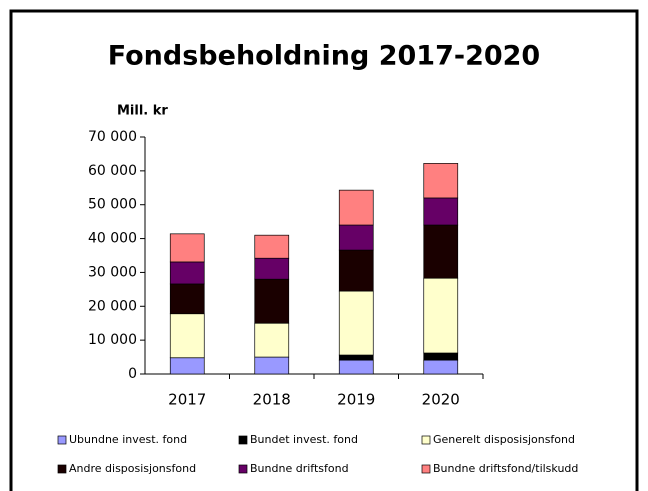 This screenshot has width=648, height=491. What do you see at coordinates (187, 400) in the screenshot?
I see `x-tick-label: 2017` at bounding box center [187, 400].